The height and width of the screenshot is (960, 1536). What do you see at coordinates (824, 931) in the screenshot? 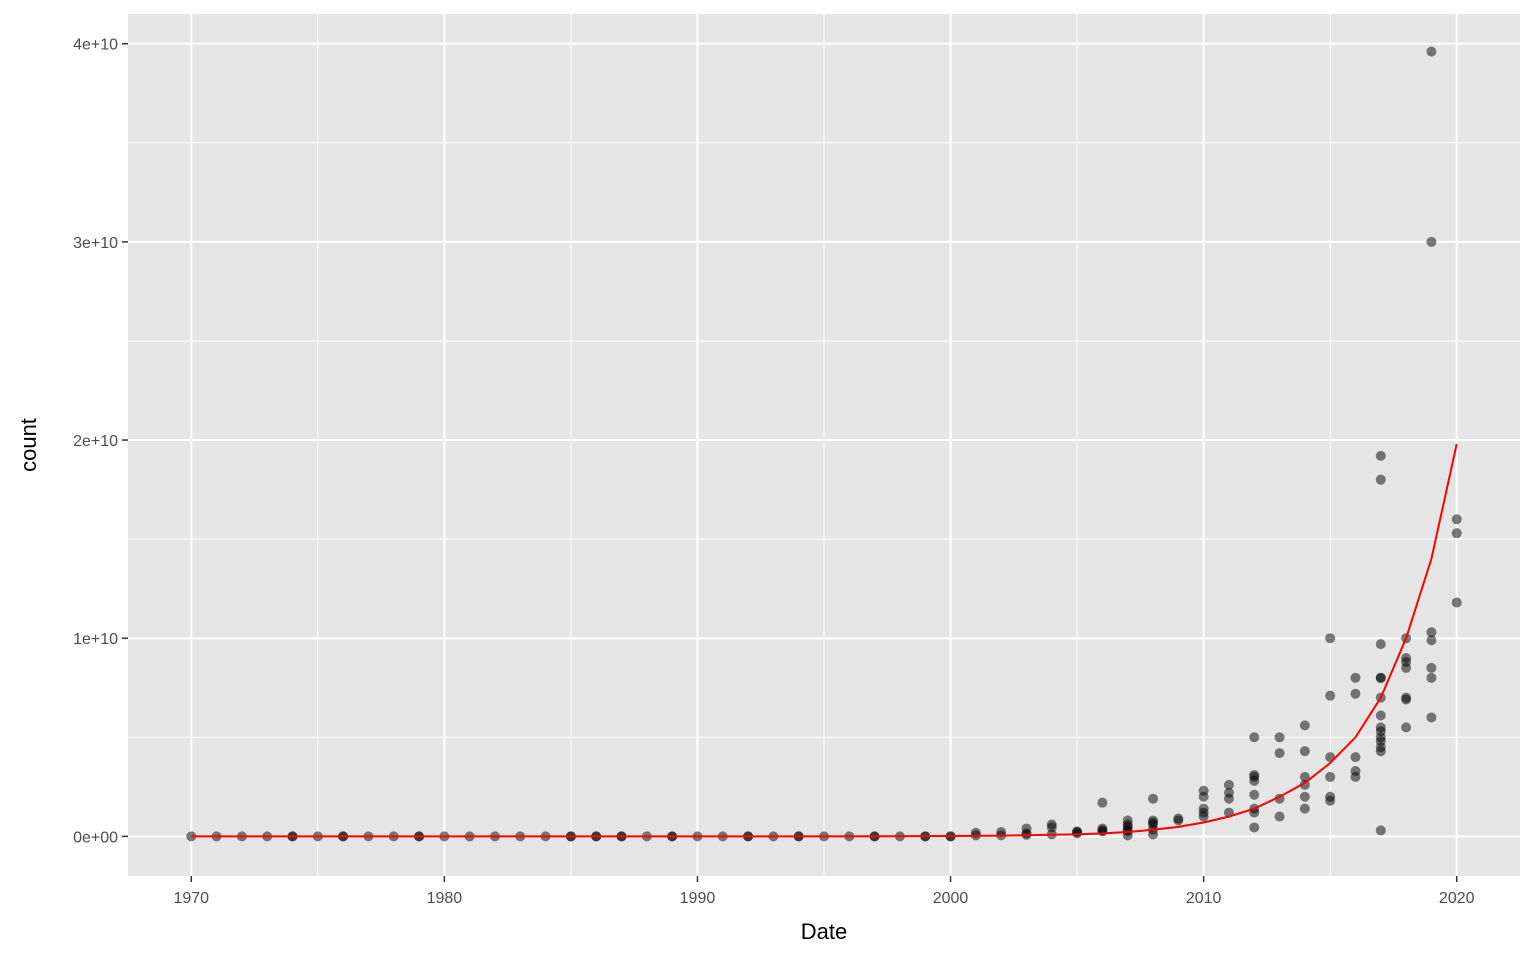
I see `x-axis-title: Date` at bounding box center [824, 931].